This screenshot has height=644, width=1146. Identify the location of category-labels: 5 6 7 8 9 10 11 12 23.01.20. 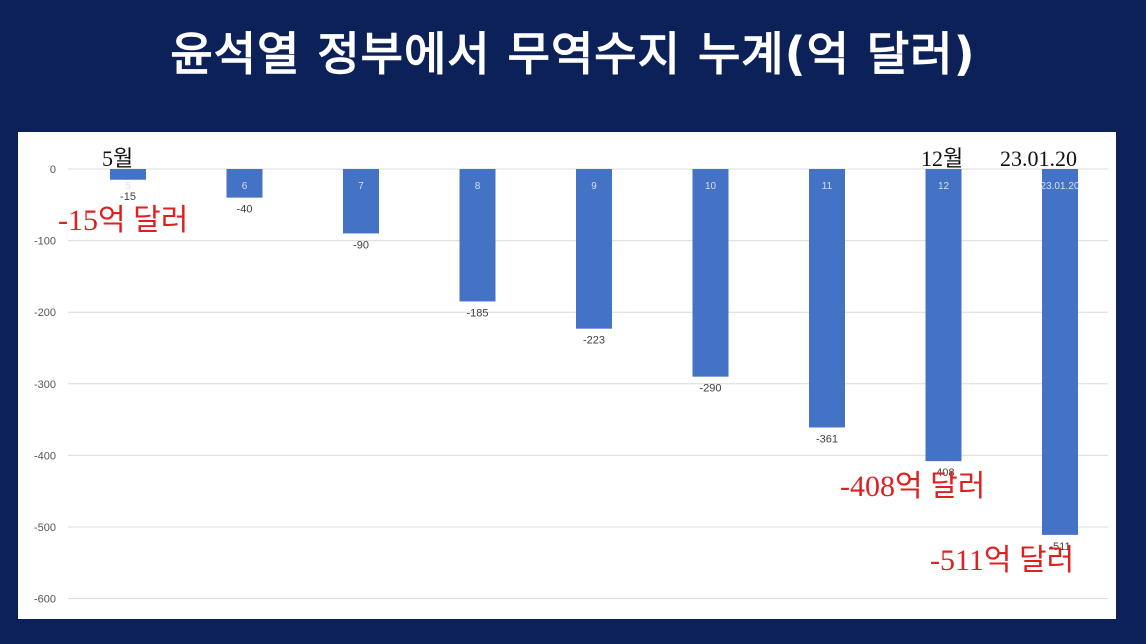
(602, 186).